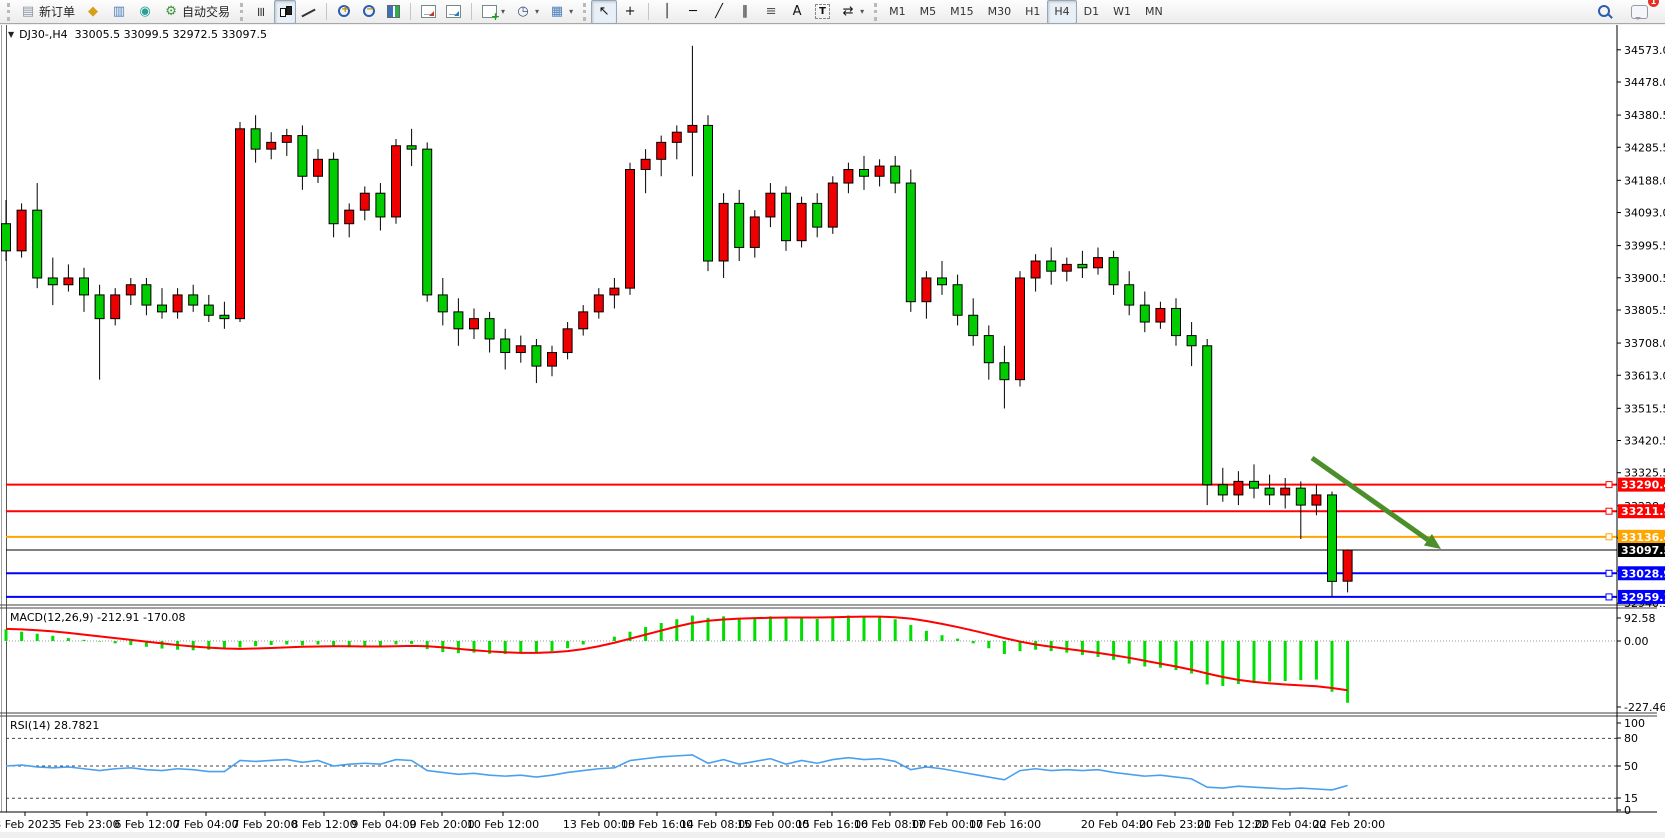 The height and width of the screenshot is (838, 1665). Describe the element at coordinates (1349, 824) in the screenshot. I see `svg-text: 22 Feb 20:00` at that location.